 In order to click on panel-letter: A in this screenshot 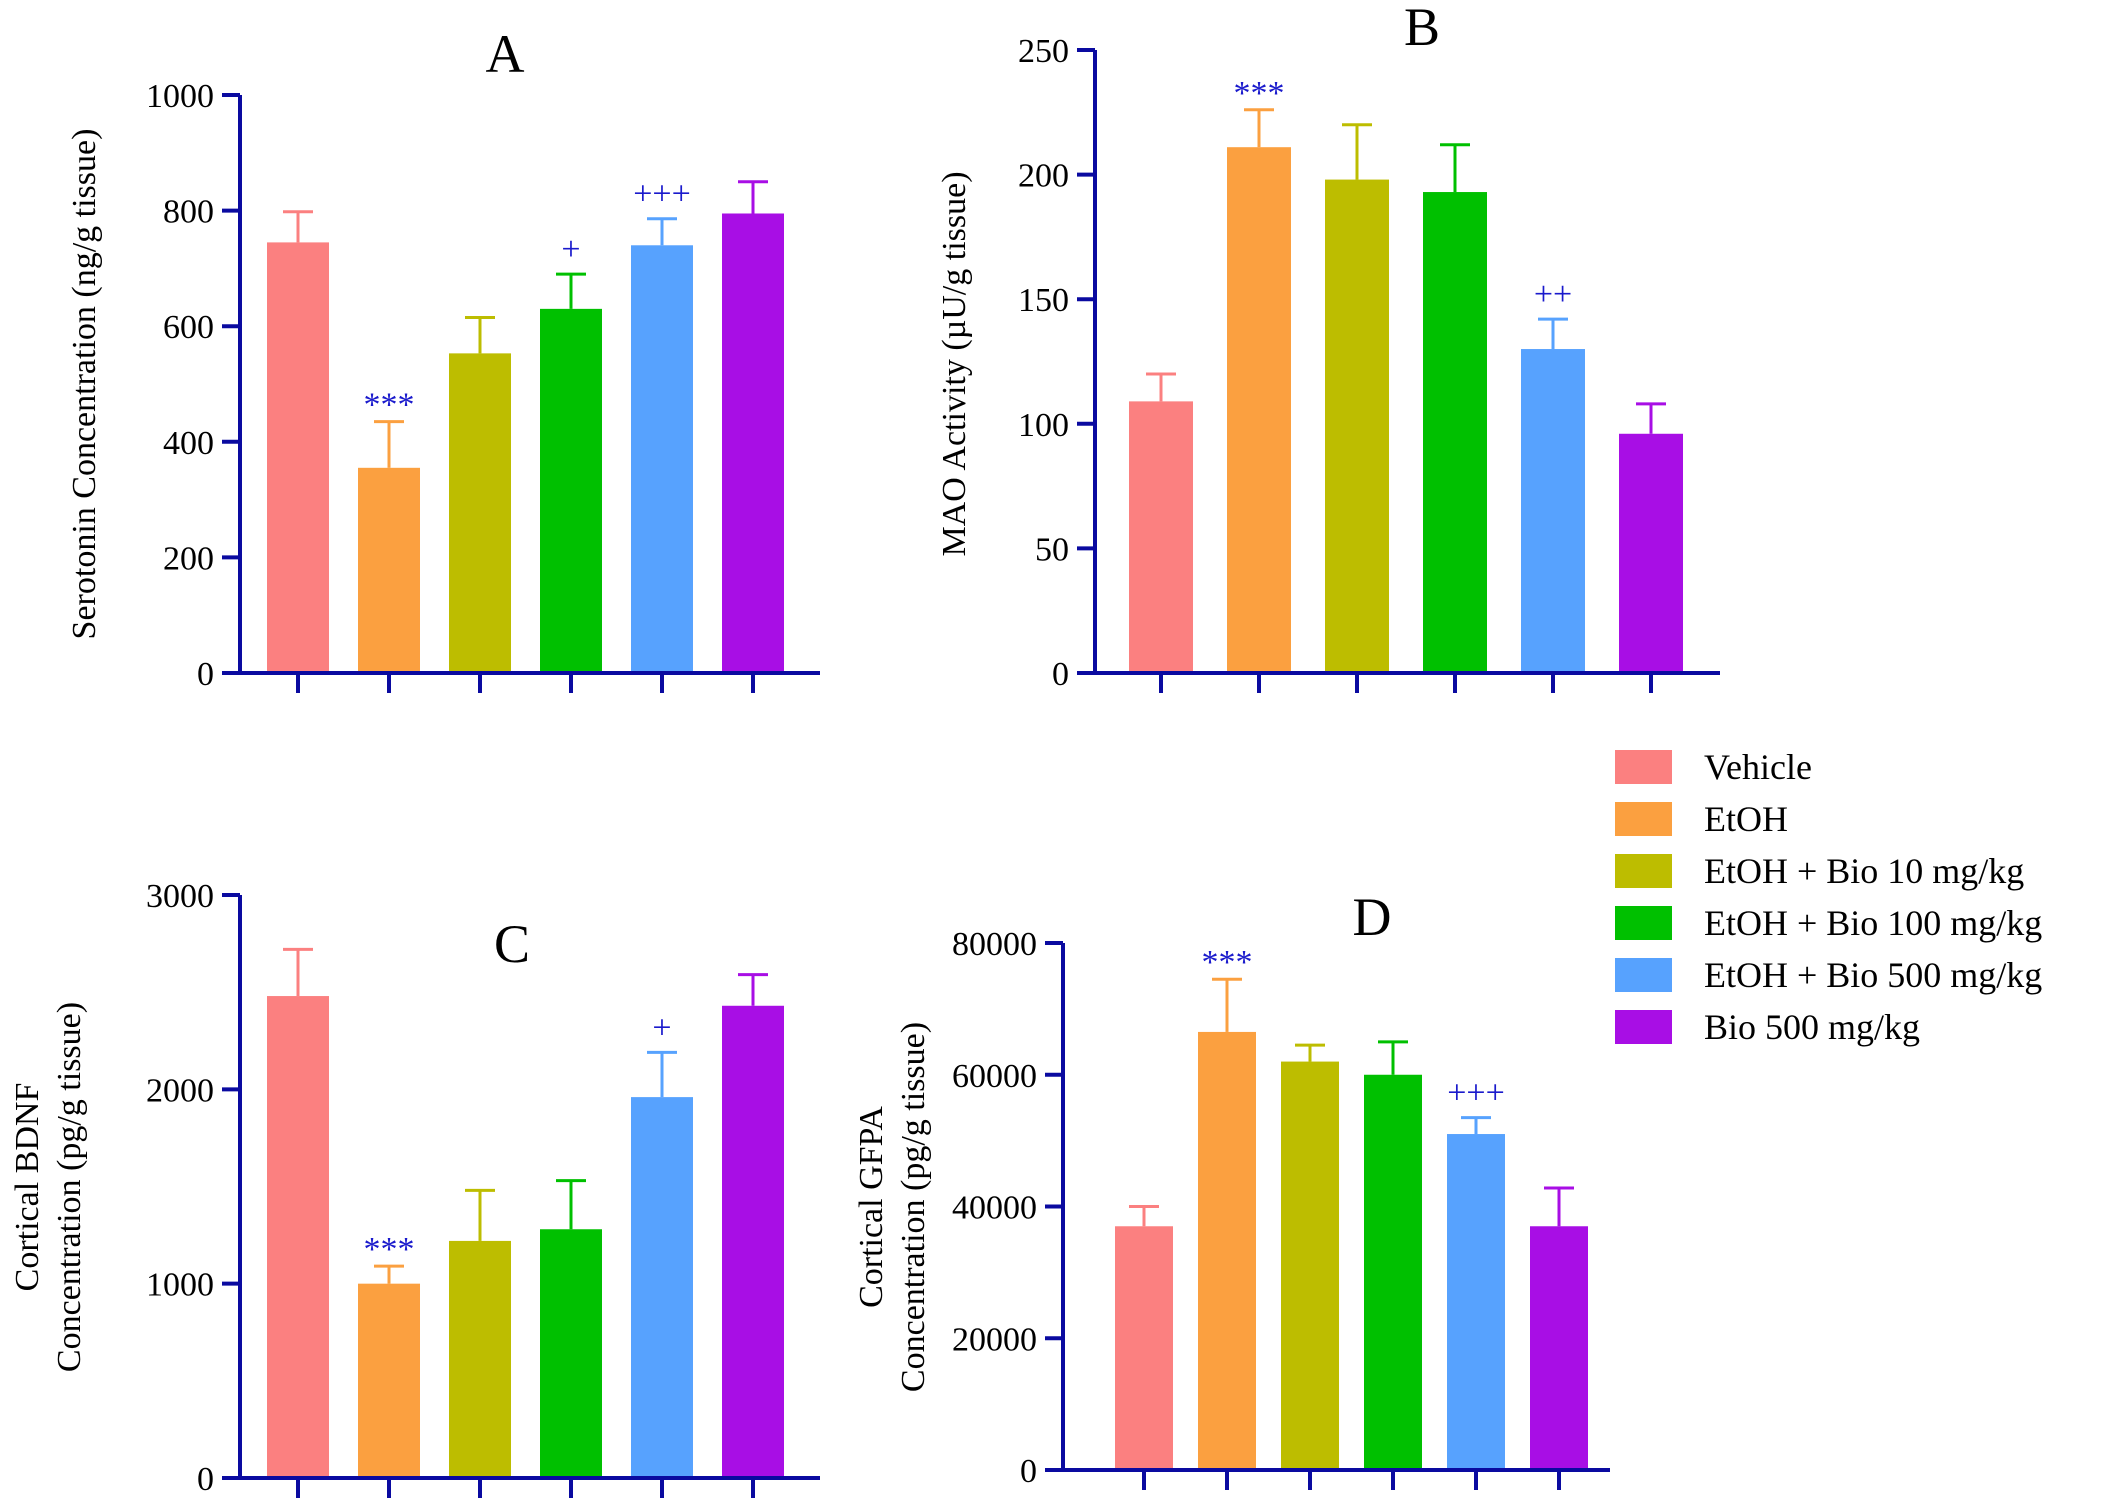, I will do `click(505, 54)`.